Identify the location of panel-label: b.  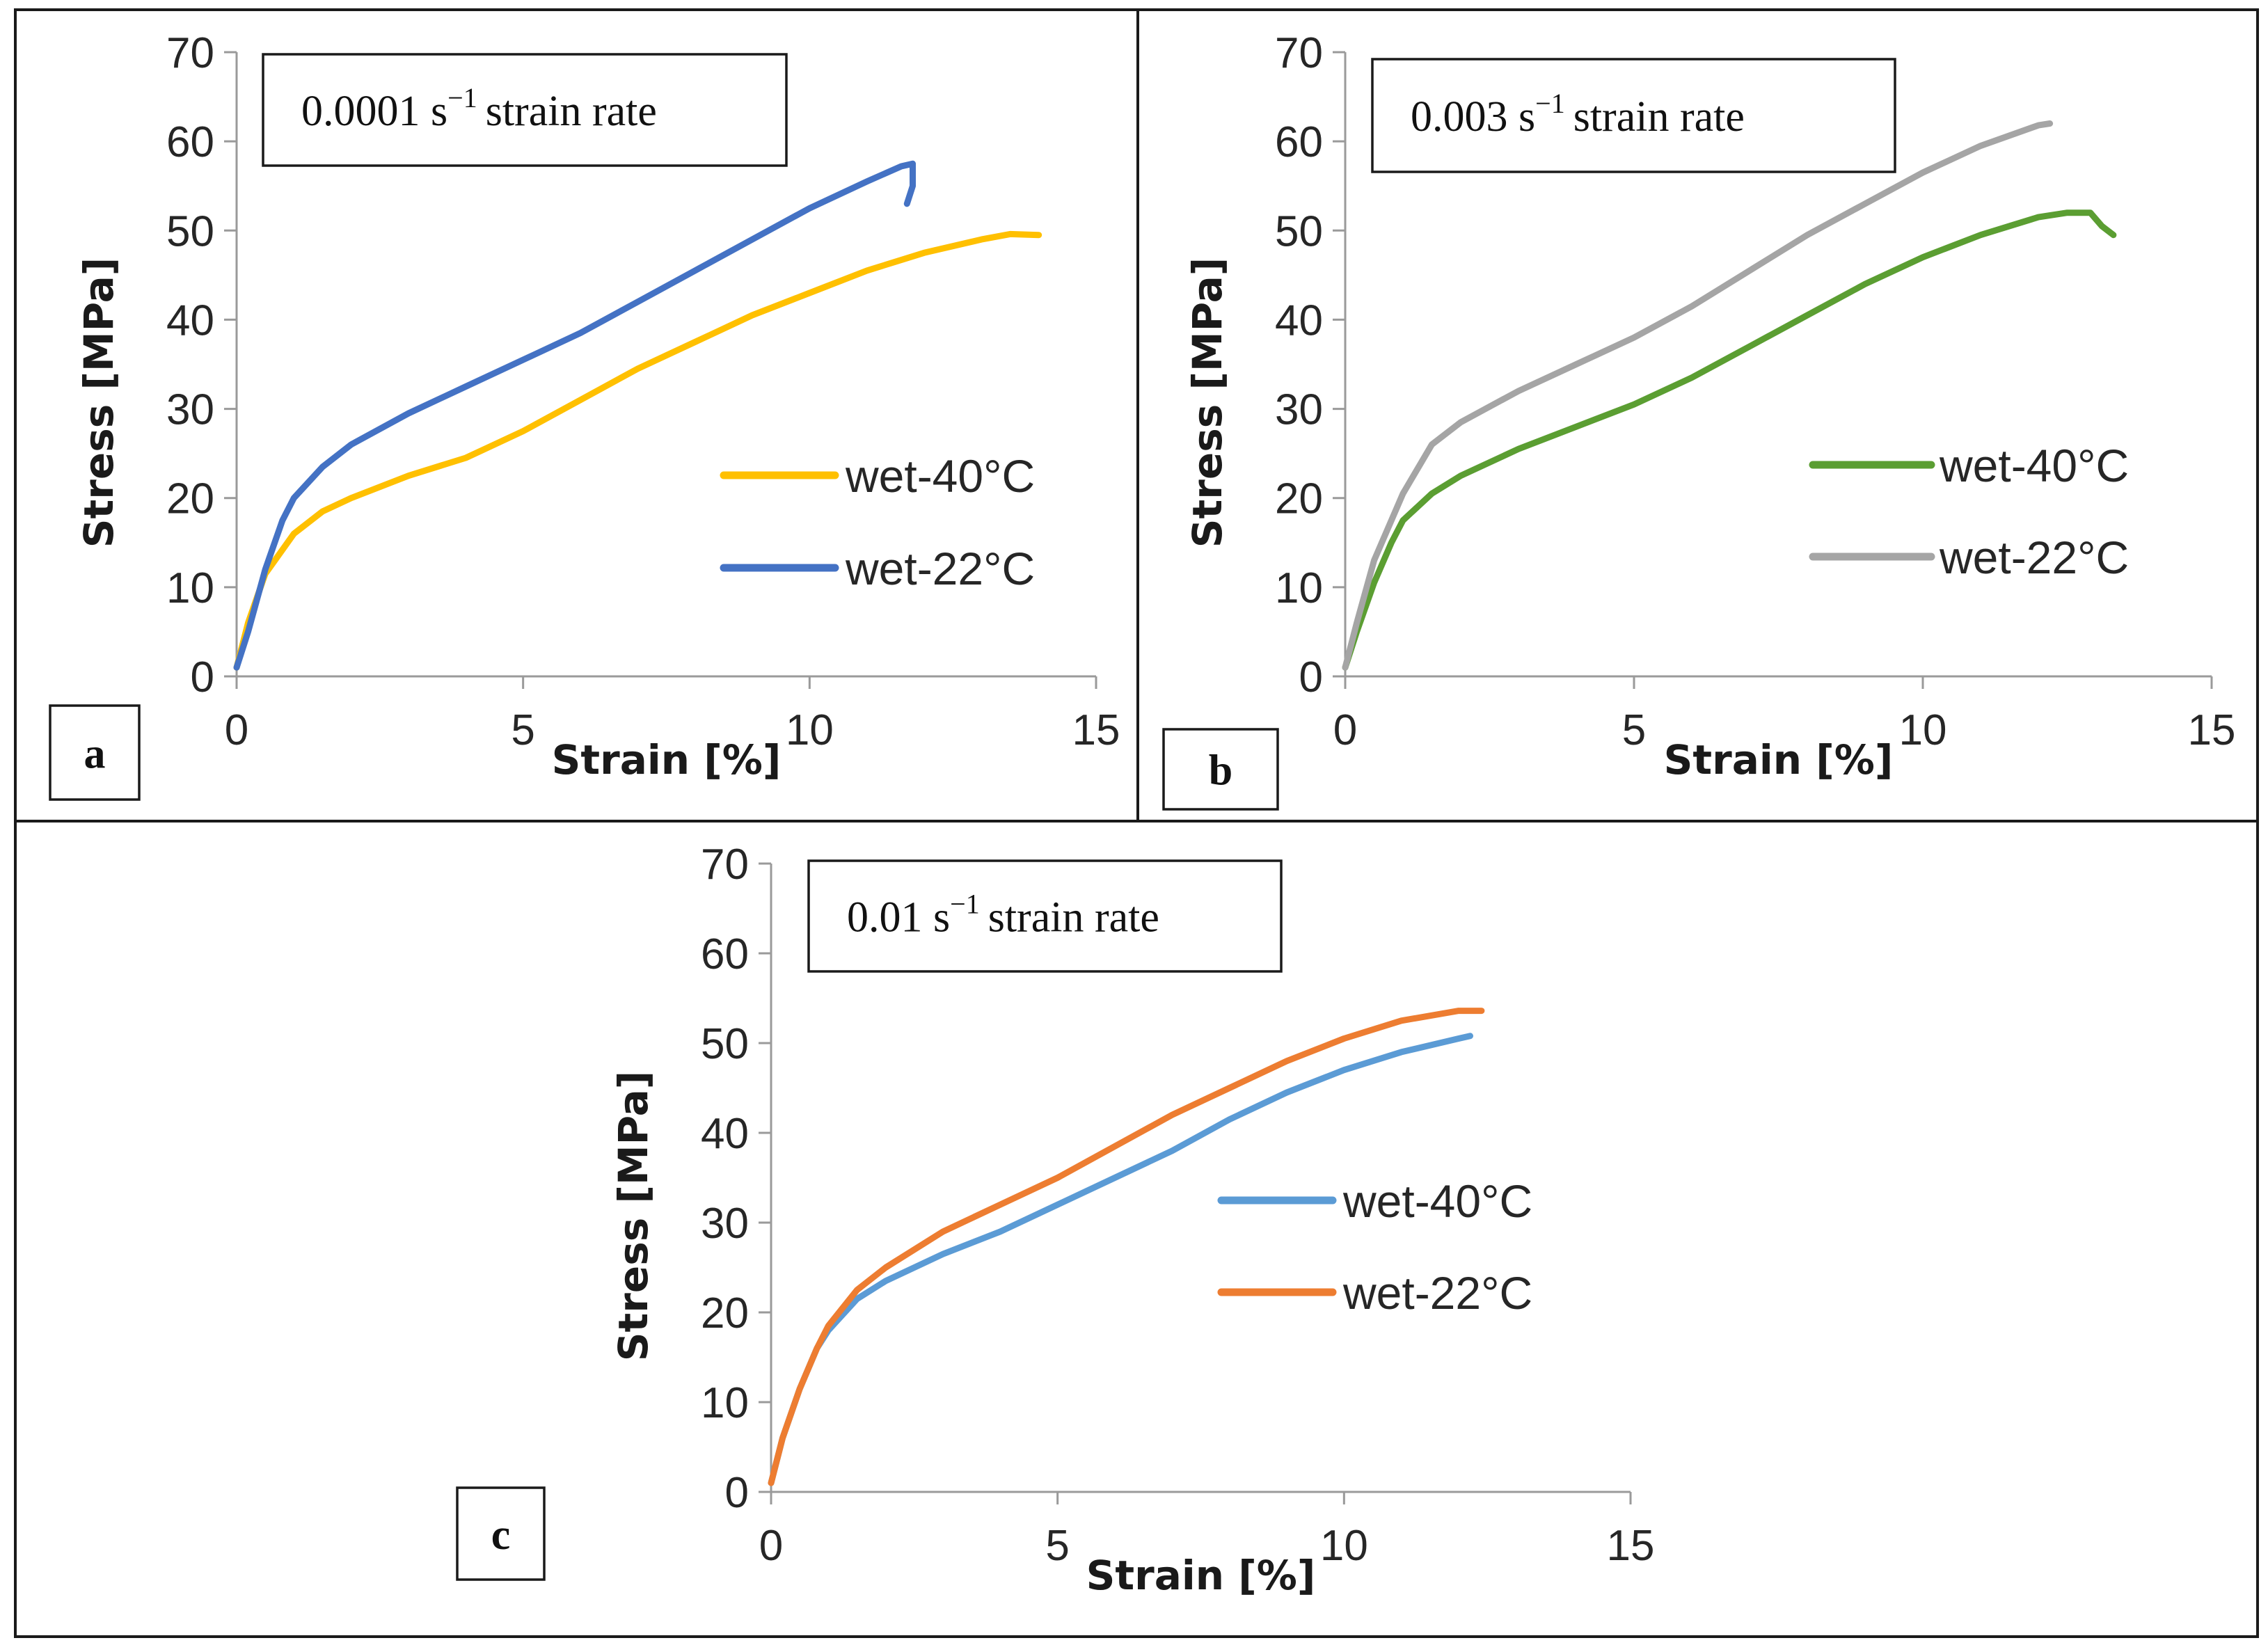
(1220, 771).